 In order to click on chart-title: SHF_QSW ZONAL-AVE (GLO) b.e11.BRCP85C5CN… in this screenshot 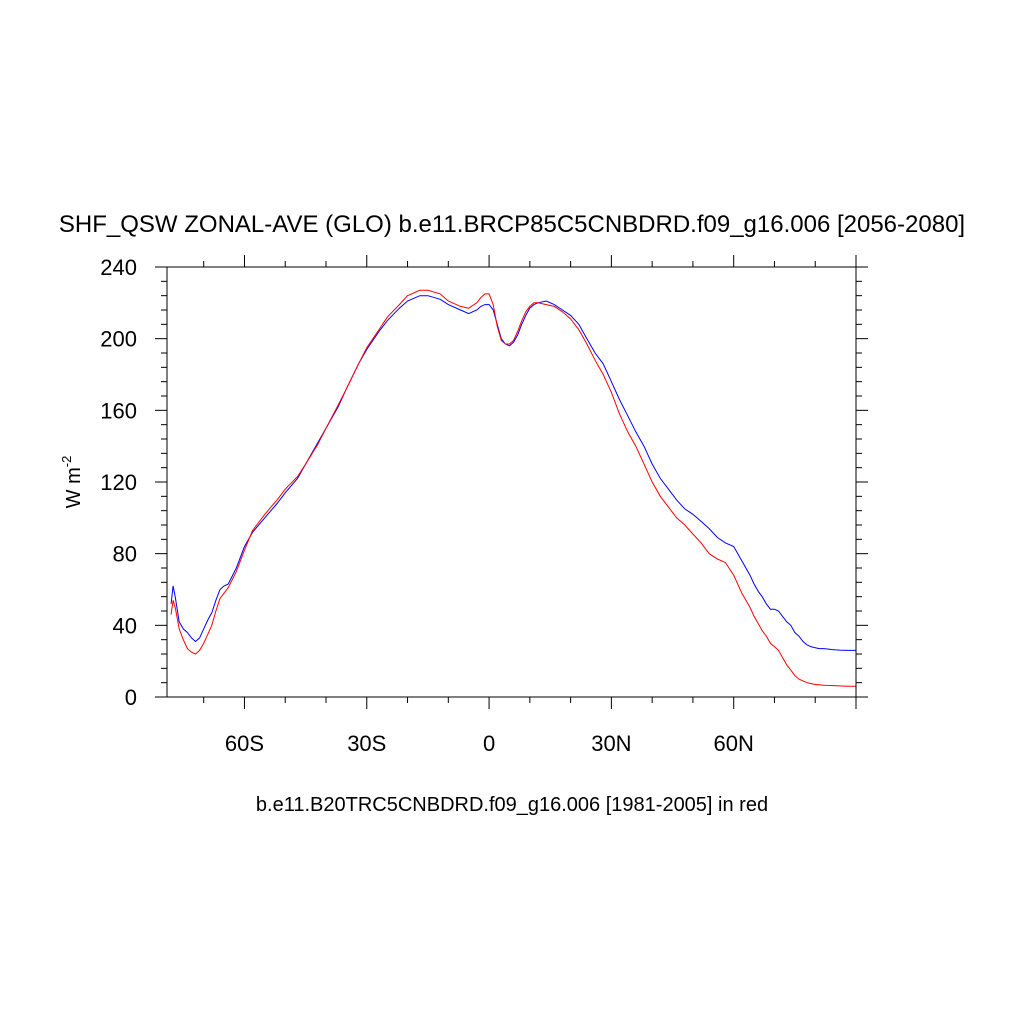, I will do `click(512, 224)`.